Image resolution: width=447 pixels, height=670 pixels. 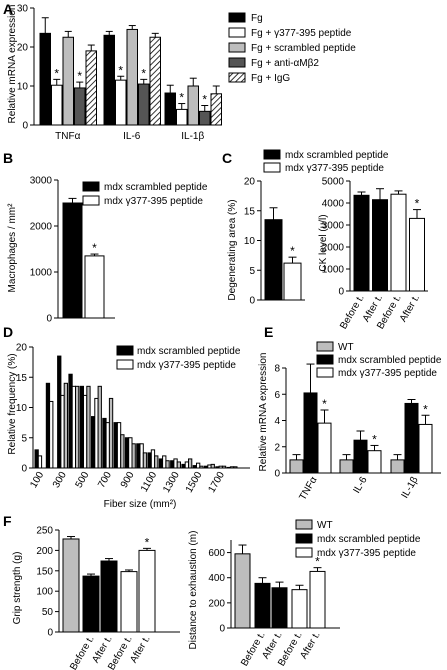 What do you see at coordinates (333, 204) in the screenshot?
I see `y-tick-label: 4000` at bounding box center [333, 204].